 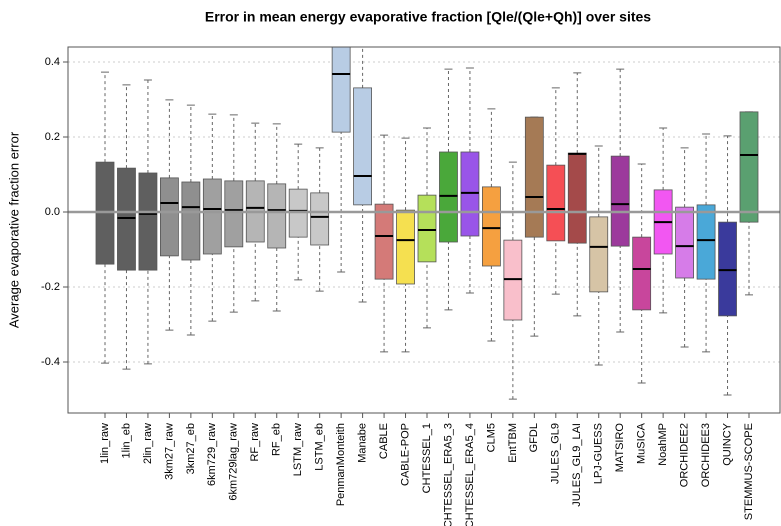 What do you see at coordinates (169, 451) in the screenshot?
I see `x-tick-label: 3km27_raw` at bounding box center [169, 451].